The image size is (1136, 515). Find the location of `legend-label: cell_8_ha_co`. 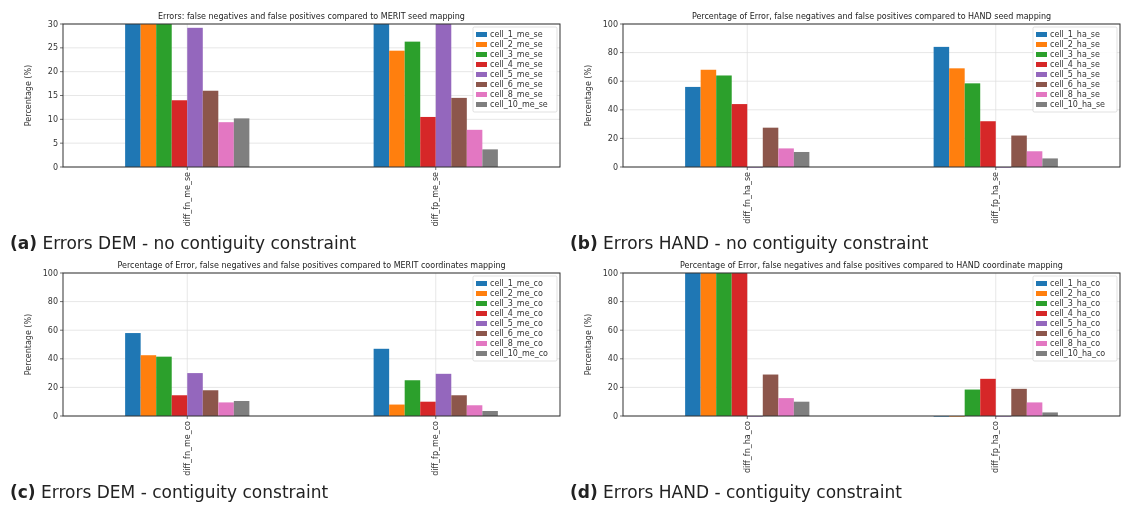

legend-label: cell_8_ha_co is located at coordinates (1075, 344).